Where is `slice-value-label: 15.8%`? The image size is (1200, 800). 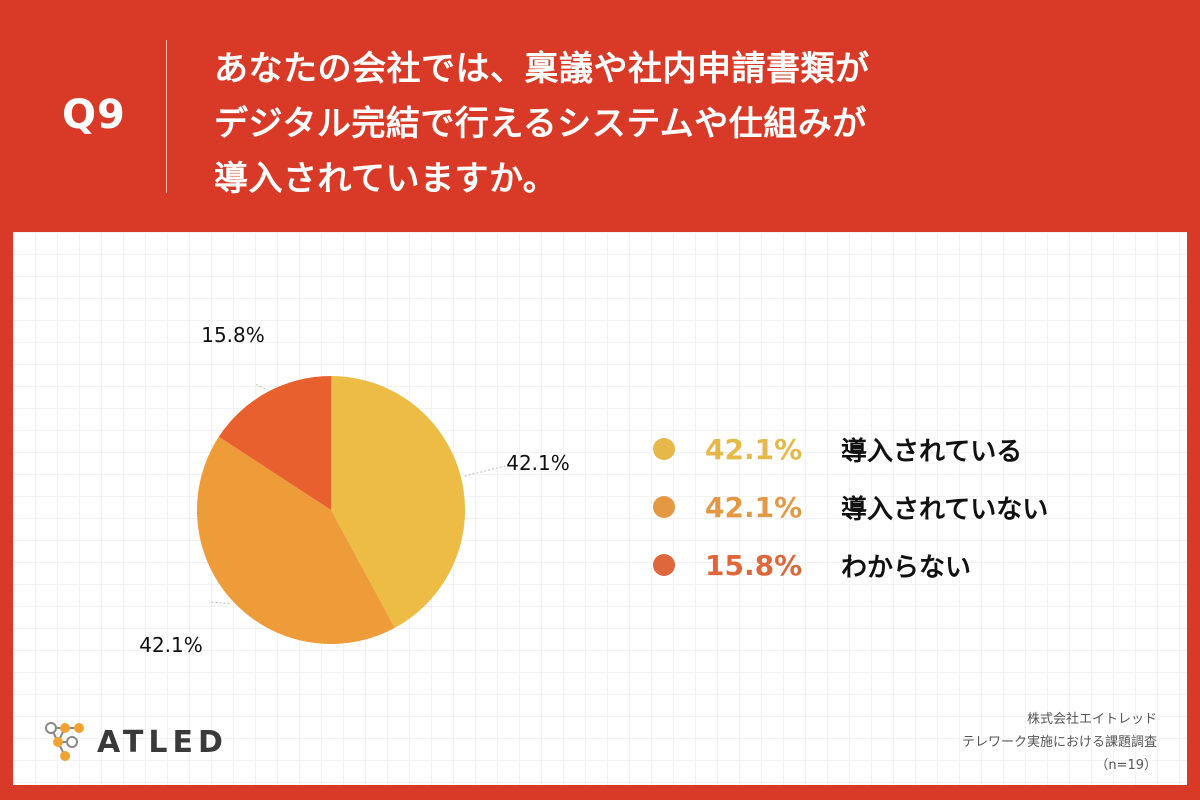
slice-value-label: 15.8% is located at coordinates (233, 335).